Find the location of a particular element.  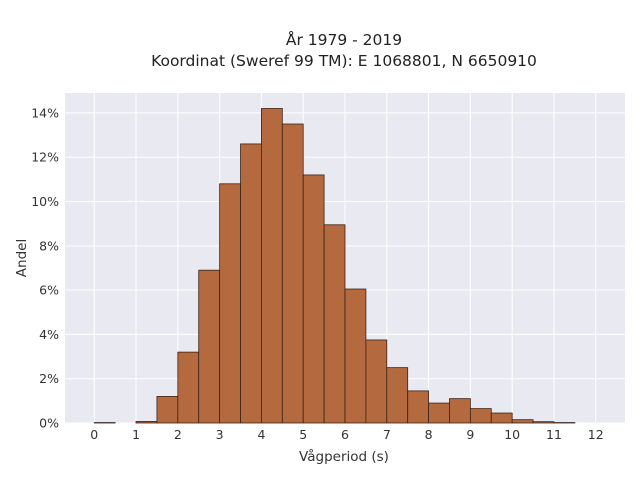

y-axis-label: Andel is located at coordinates (22, 258).